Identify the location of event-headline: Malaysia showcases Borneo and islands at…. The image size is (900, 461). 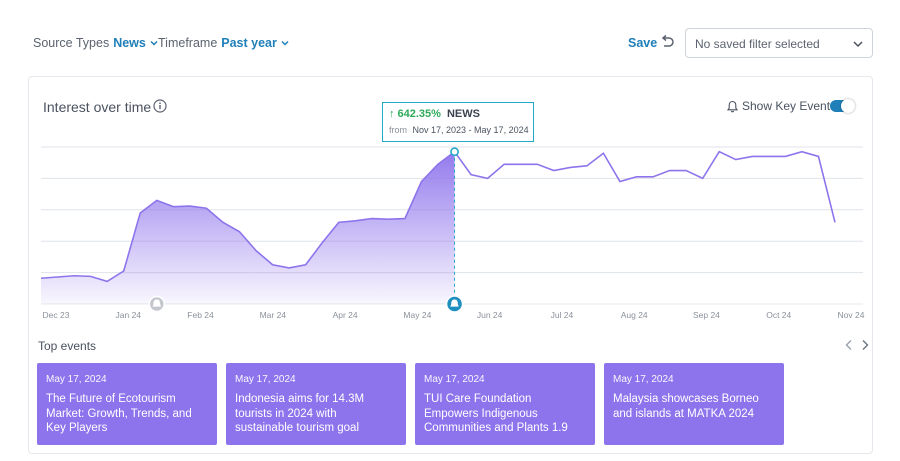
(686, 406).